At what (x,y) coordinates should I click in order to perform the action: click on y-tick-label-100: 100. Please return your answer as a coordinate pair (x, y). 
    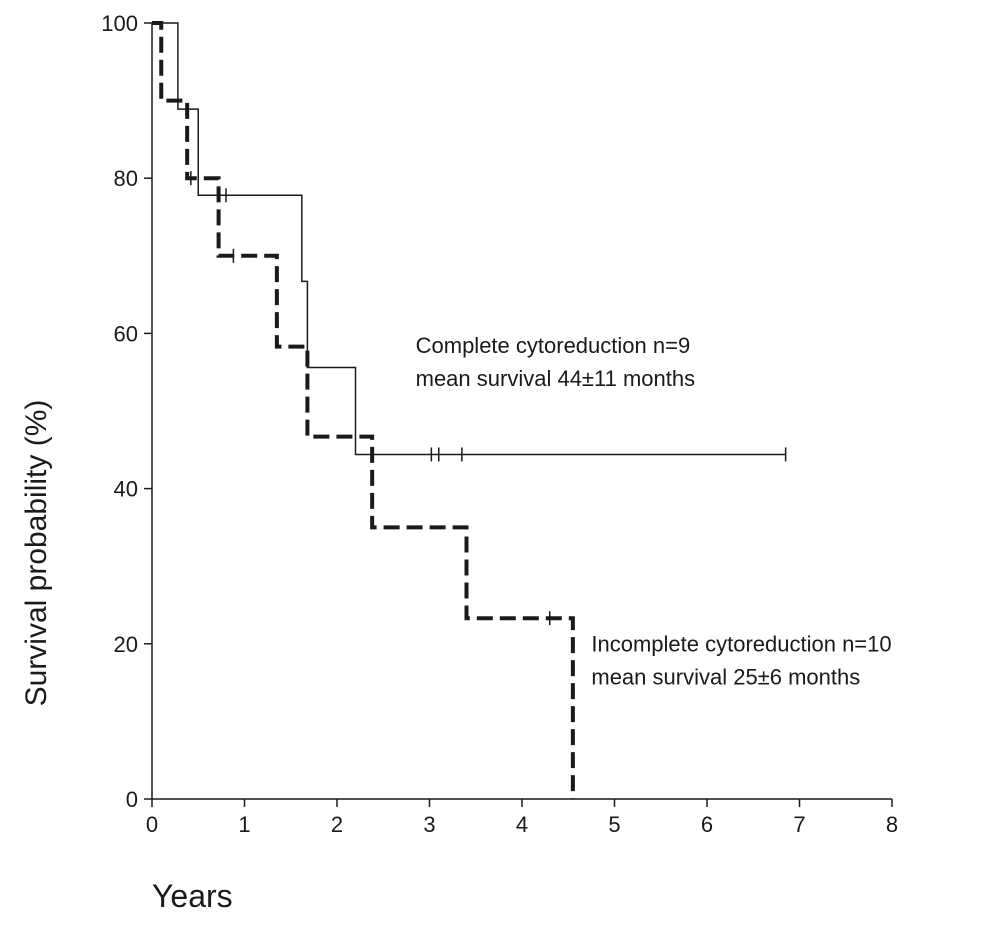
    Looking at the image, I should click on (119, 23).